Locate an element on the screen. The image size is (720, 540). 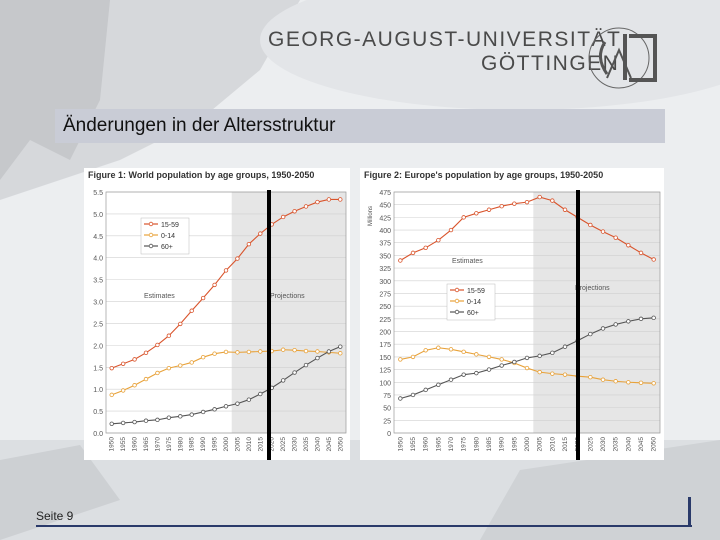
x-tick-label: 2050 is located at coordinates (340, 444).